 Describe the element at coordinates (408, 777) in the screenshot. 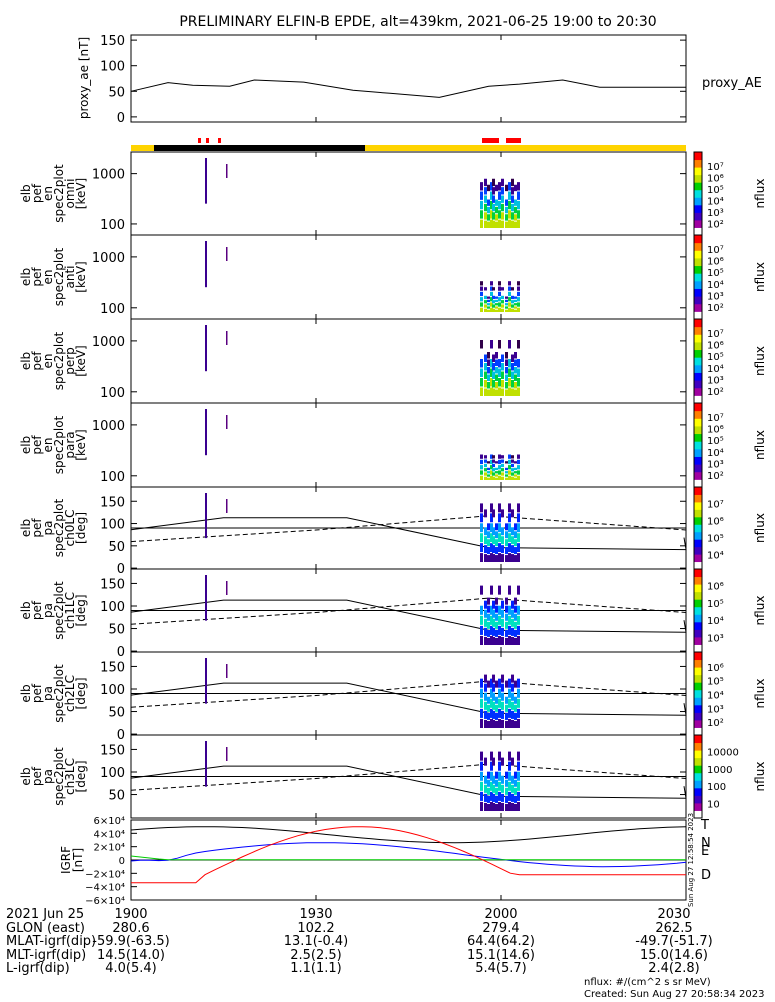

I see `anti-loss-cone-line` at that location.